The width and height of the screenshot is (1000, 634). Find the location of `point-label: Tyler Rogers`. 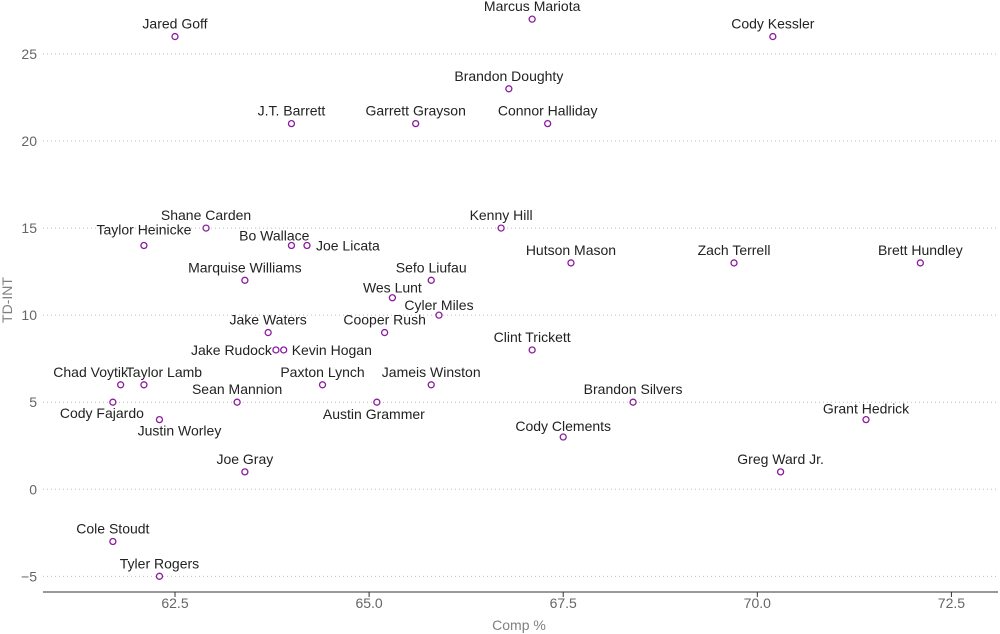

point-label: Tyler Rogers is located at coordinates (159, 563).